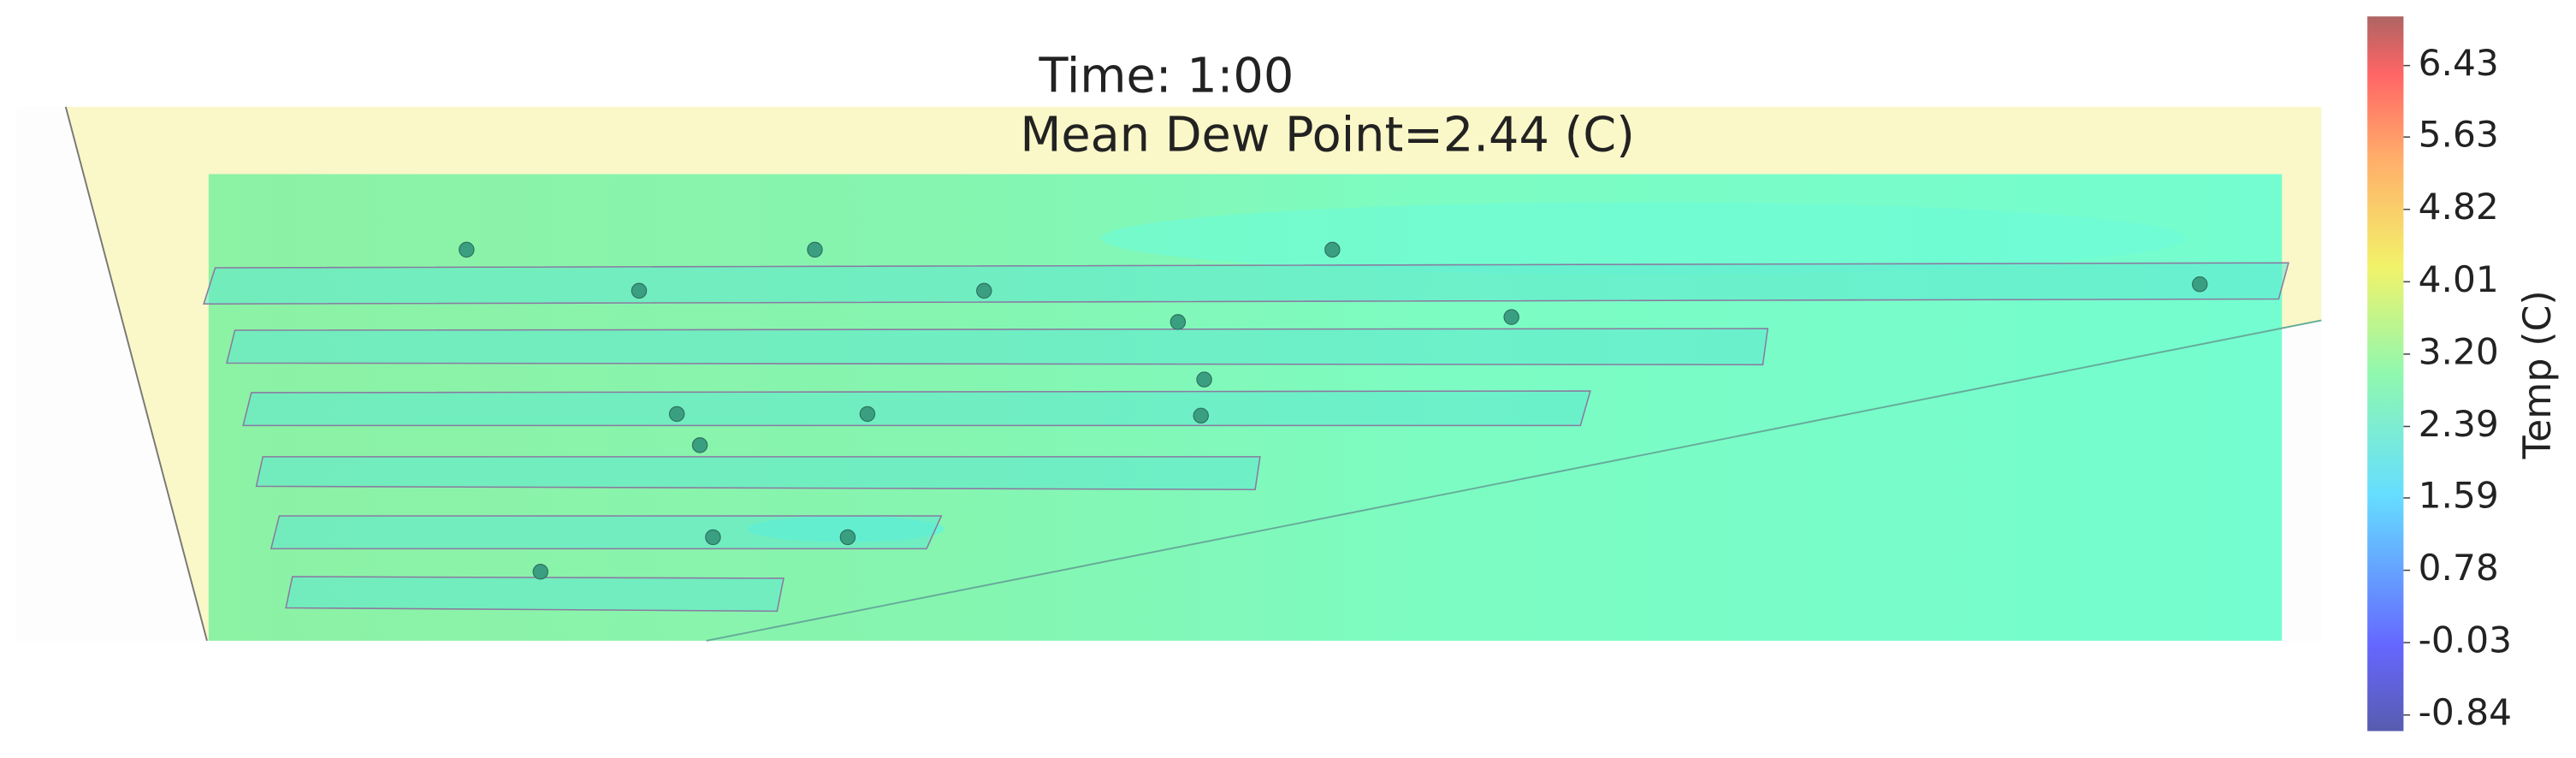 Image resolution: width=2576 pixels, height=758 pixels. I want to click on colorbar, so click(2385, 373).